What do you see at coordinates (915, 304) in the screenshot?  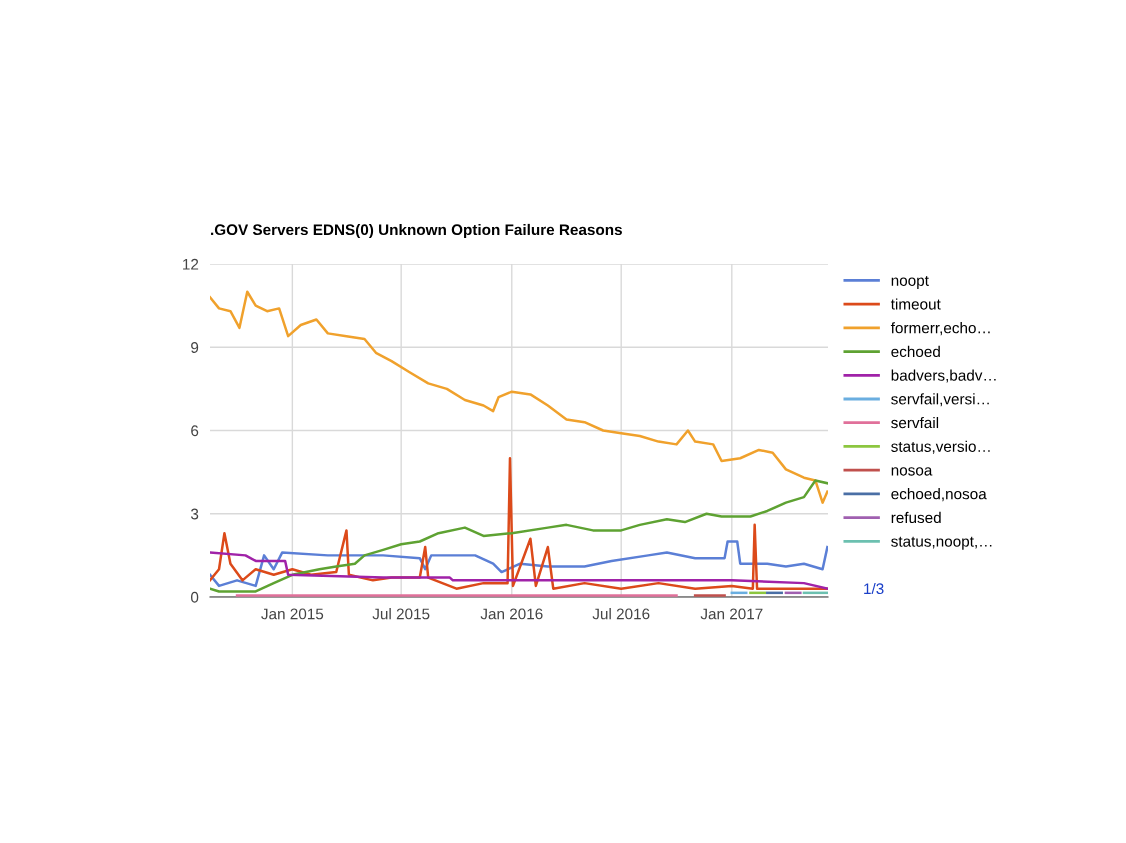 I see `legend-label: timeout` at bounding box center [915, 304].